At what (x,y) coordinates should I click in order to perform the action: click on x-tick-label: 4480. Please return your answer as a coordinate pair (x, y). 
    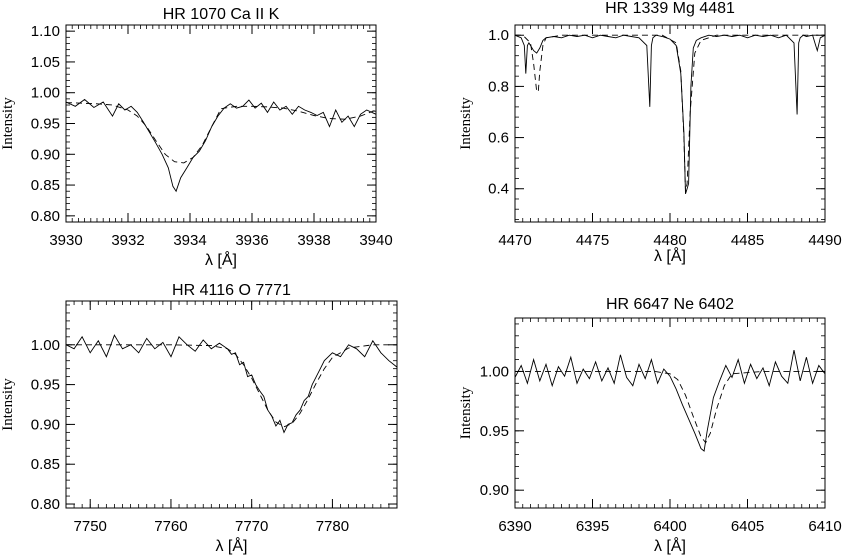
    Looking at the image, I should click on (669, 240).